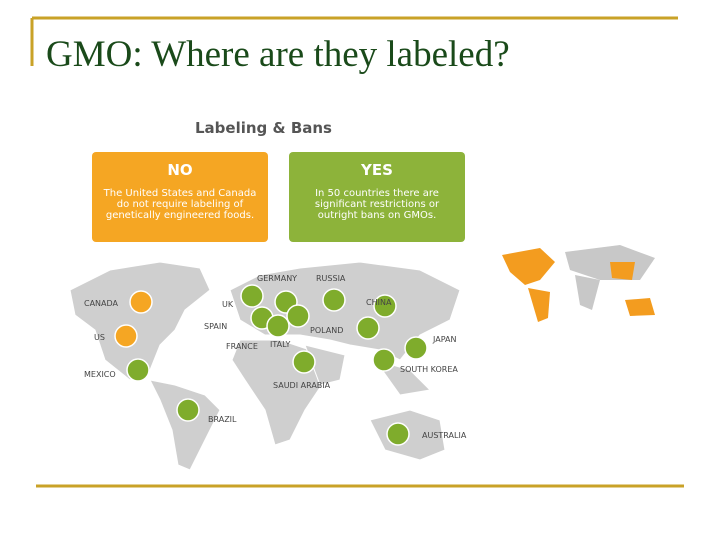 The height and width of the screenshot is (540, 720). What do you see at coordinates (215, 326) in the screenshot?
I see `country-label: SPAIN` at bounding box center [215, 326].